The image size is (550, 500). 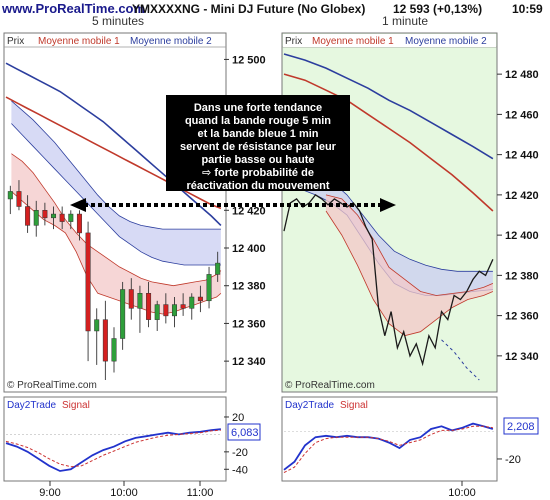 I want to click on right-price-ytick-label-2: 12 380, so click(x=522, y=276).